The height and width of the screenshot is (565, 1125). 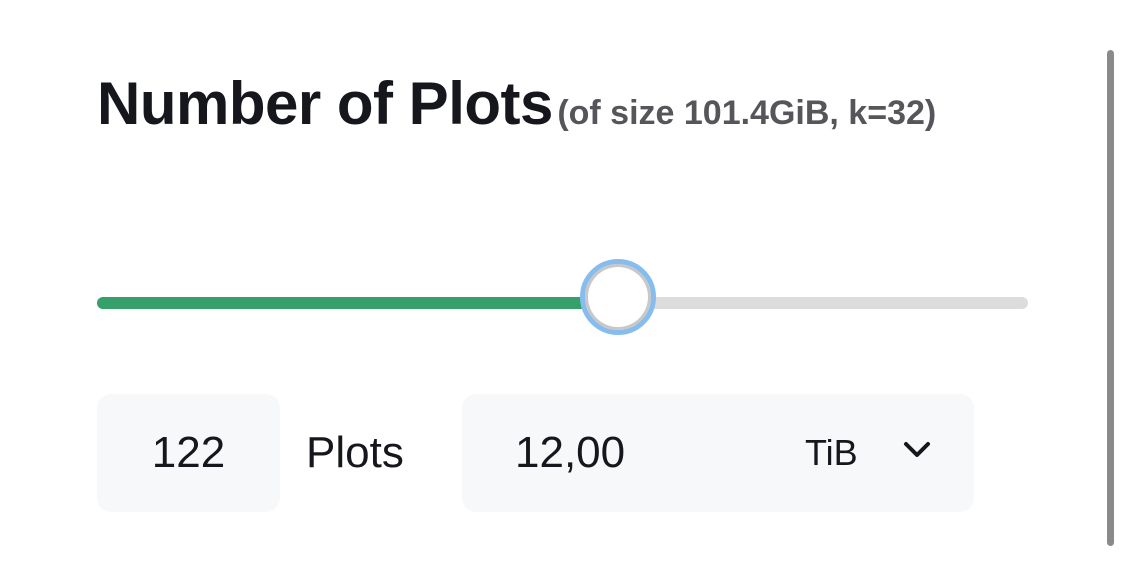 I want to click on scrollbar, so click(x=1110, y=298).